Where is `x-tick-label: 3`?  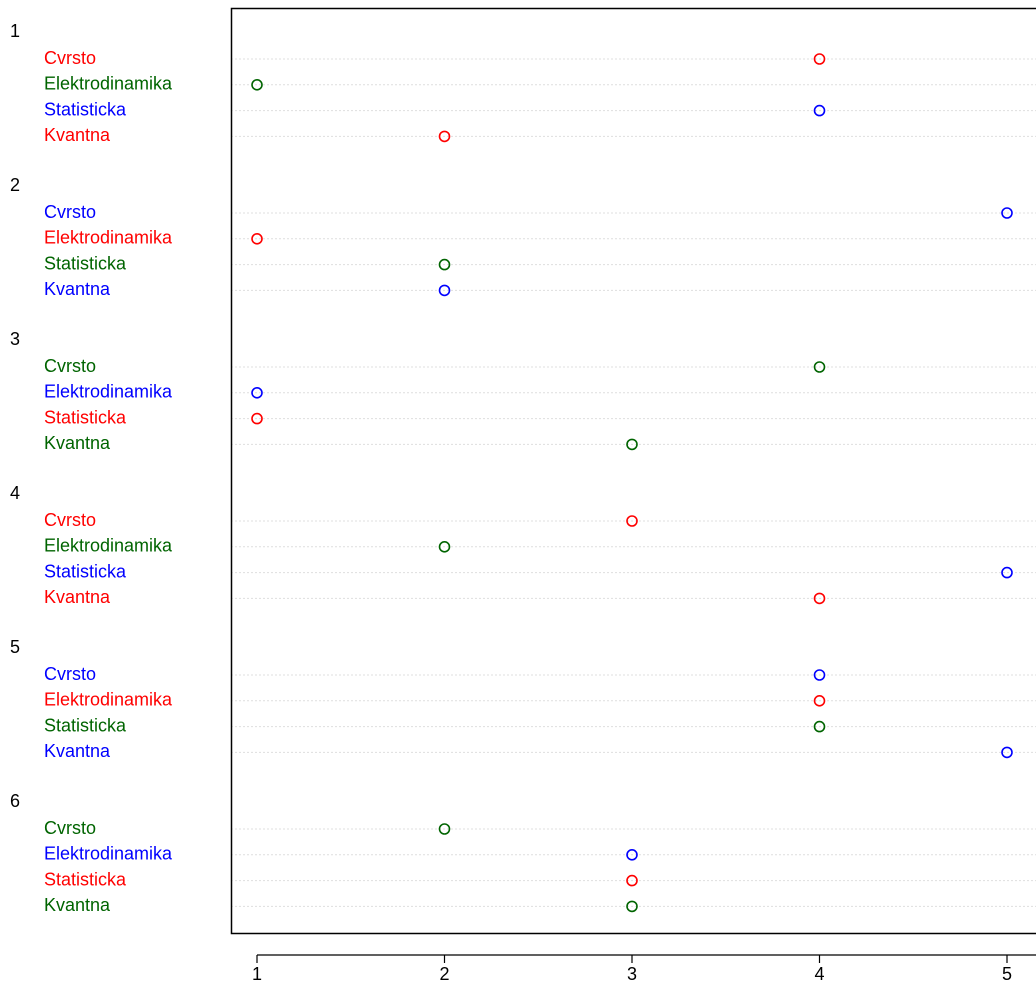 x-tick-label: 3 is located at coordinates (632, 974).